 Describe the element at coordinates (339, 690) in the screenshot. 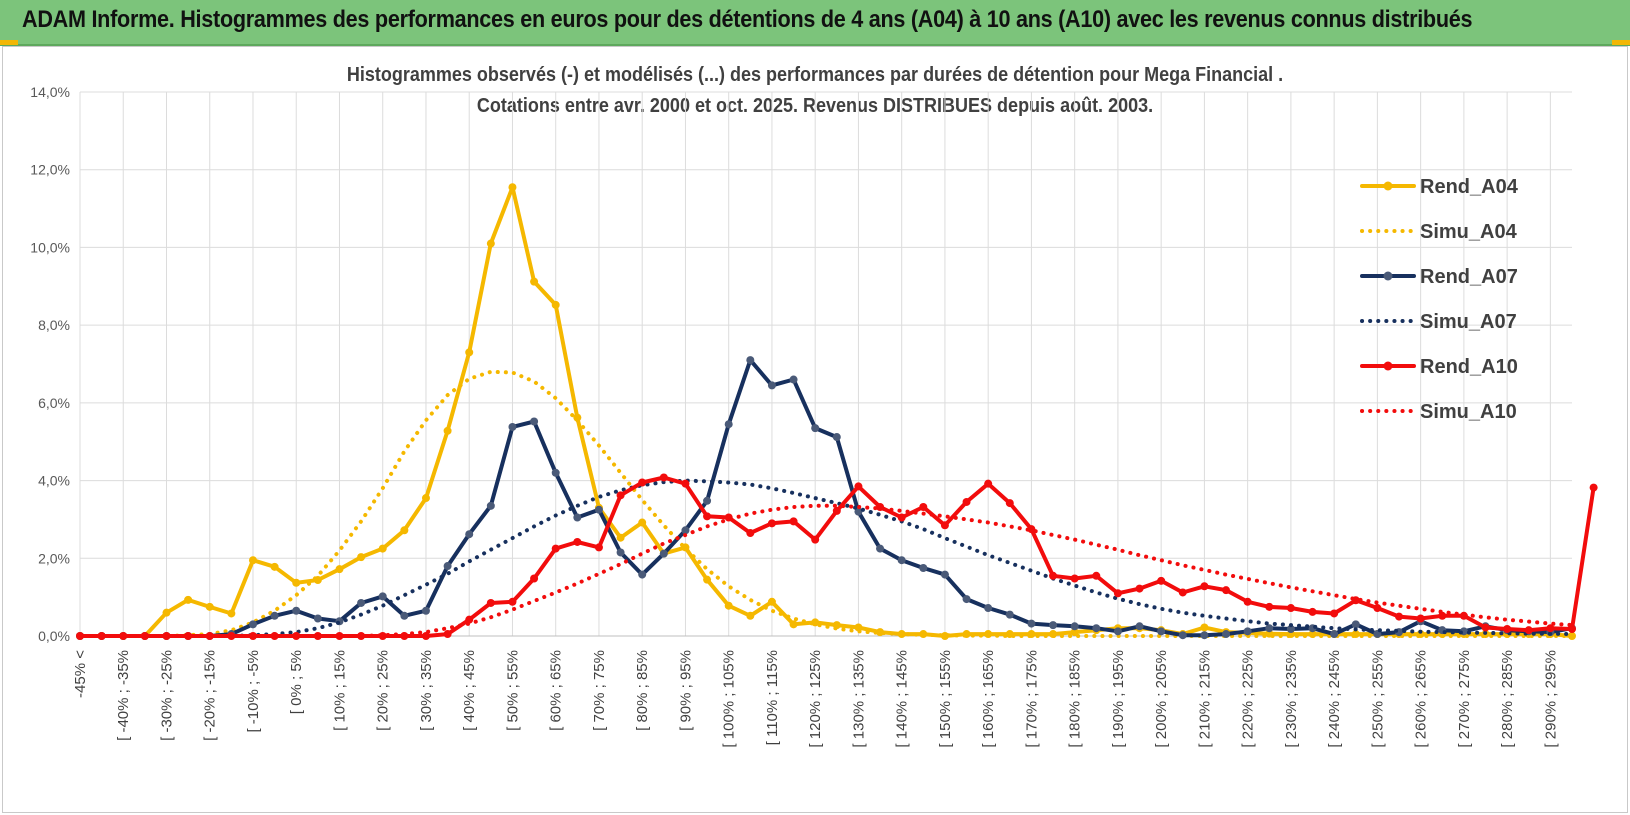

I see `x-tick-label: [ 10% ; 15%` at that location.